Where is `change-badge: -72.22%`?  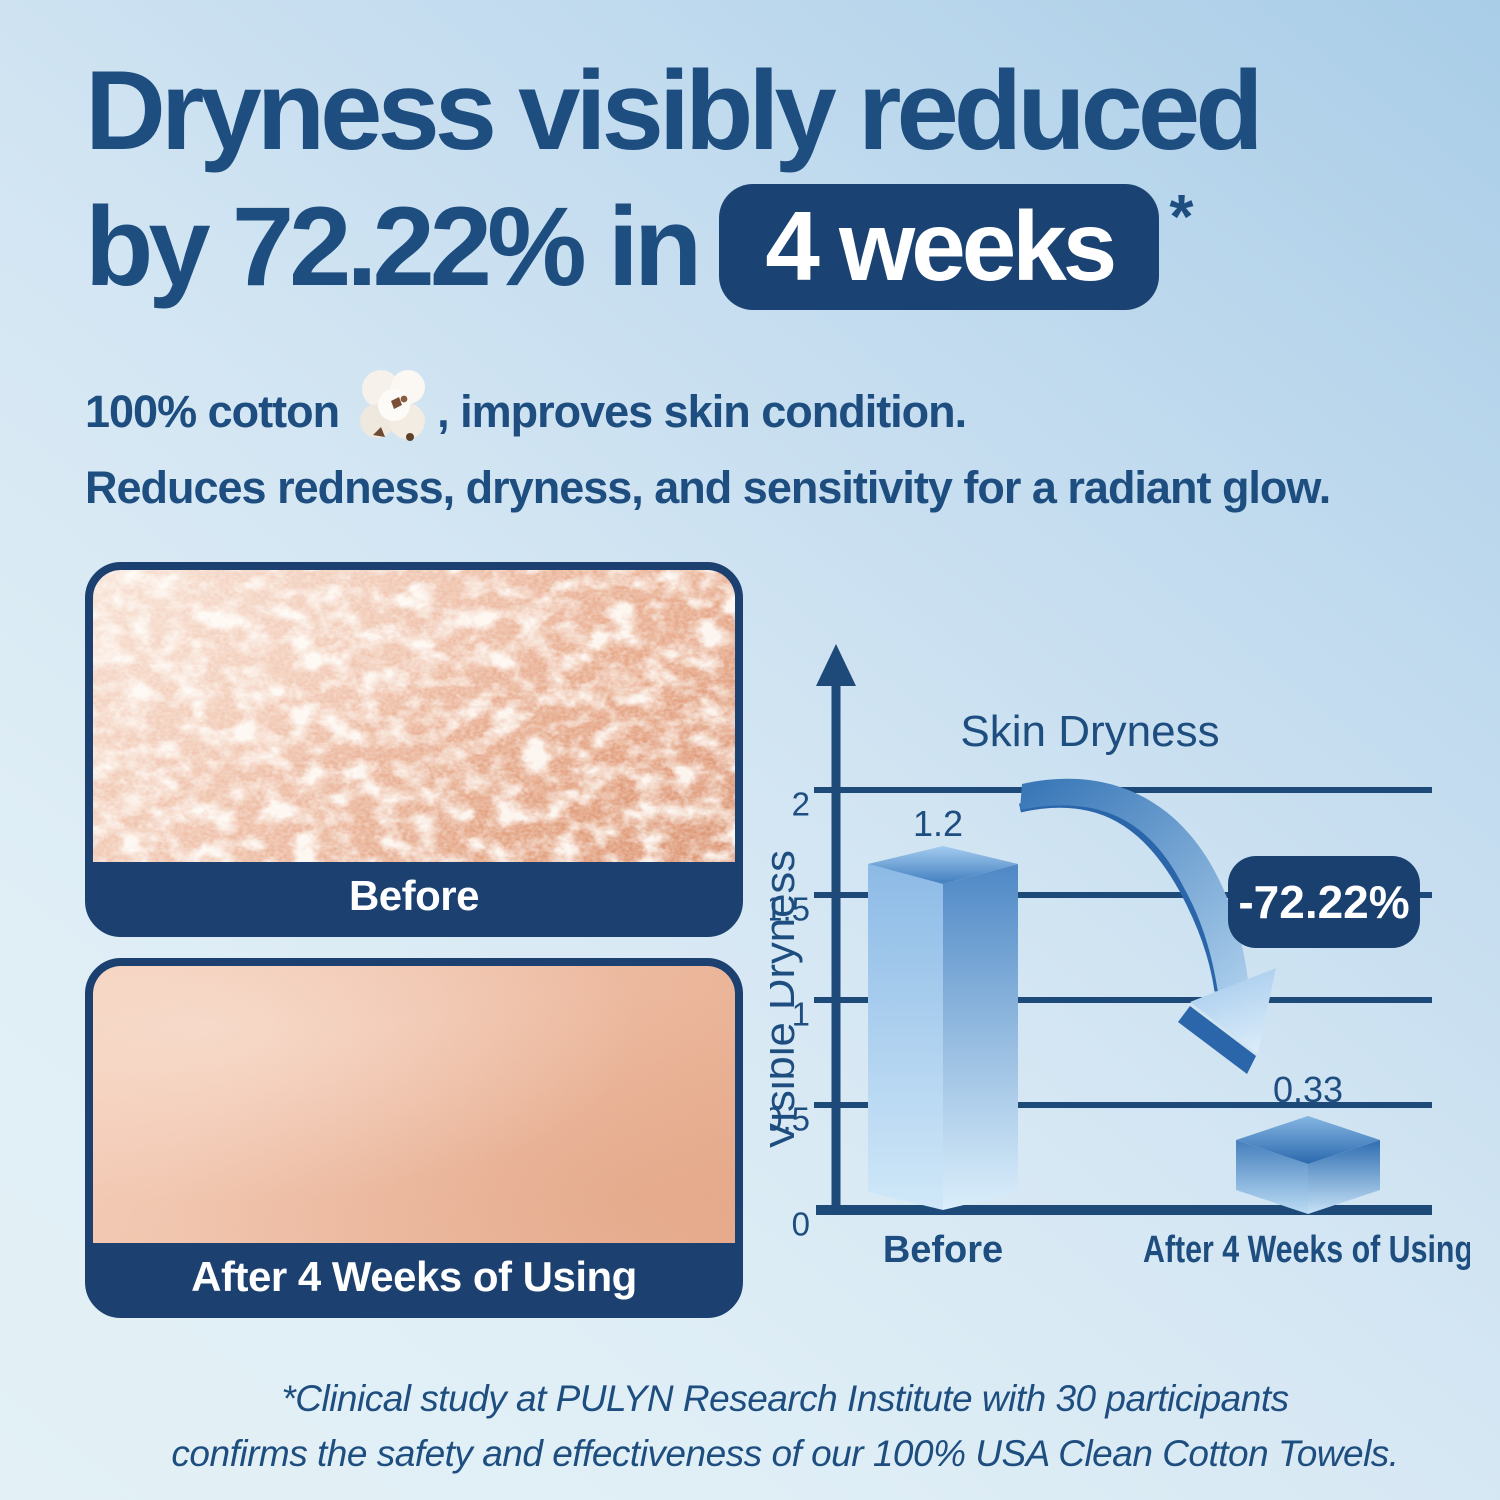
change-badge: -72.22% is located at coordinates (1324, 902).